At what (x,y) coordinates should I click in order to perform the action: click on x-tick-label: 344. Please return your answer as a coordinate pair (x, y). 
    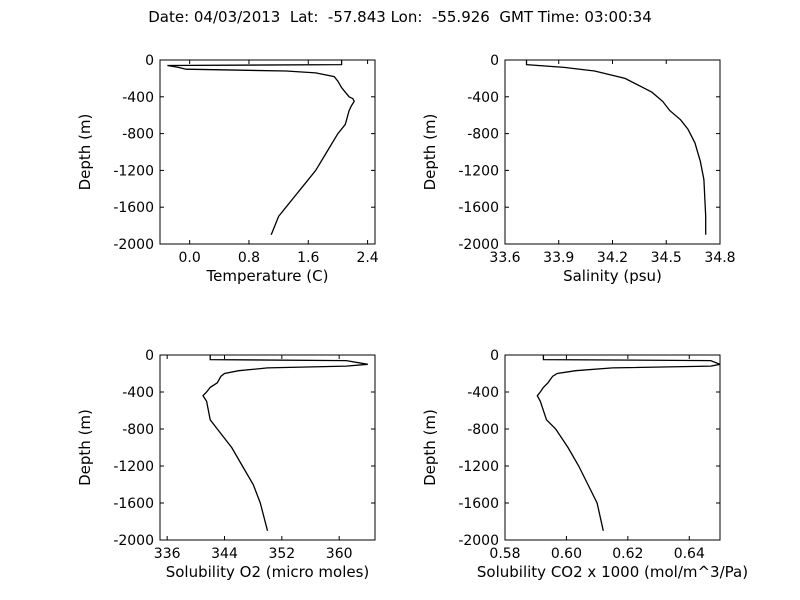
    Looking at the image, I should click on (224, 554).